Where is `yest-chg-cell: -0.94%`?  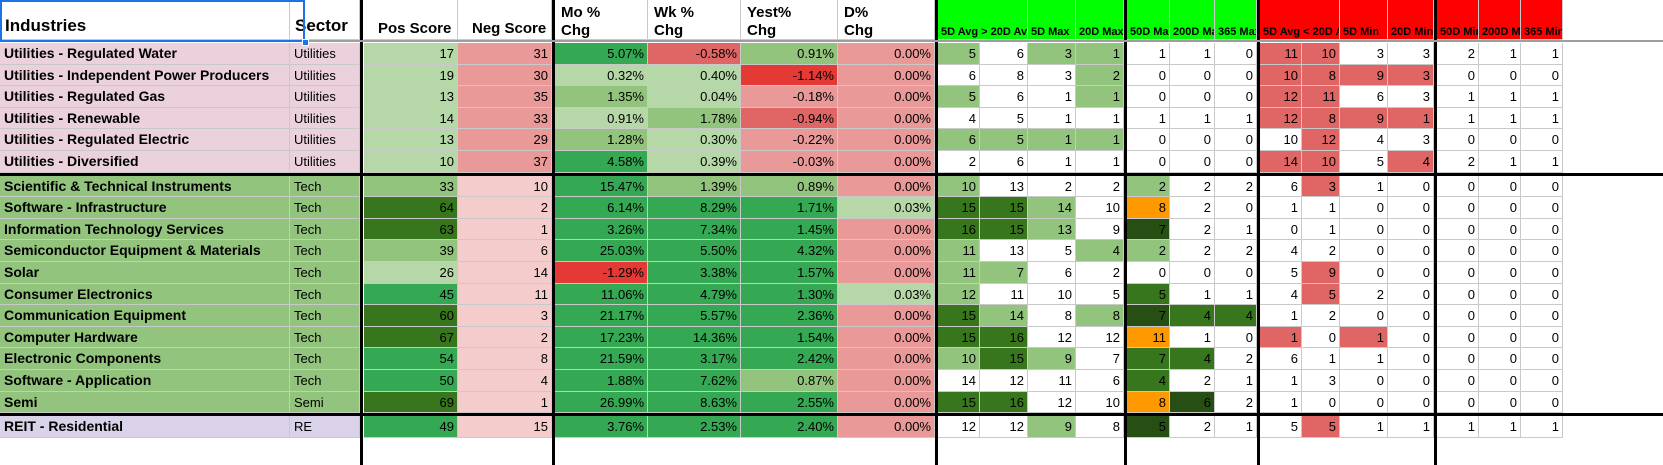 yest-chg-cell: -0.94% is located at coordinates (789, 118).